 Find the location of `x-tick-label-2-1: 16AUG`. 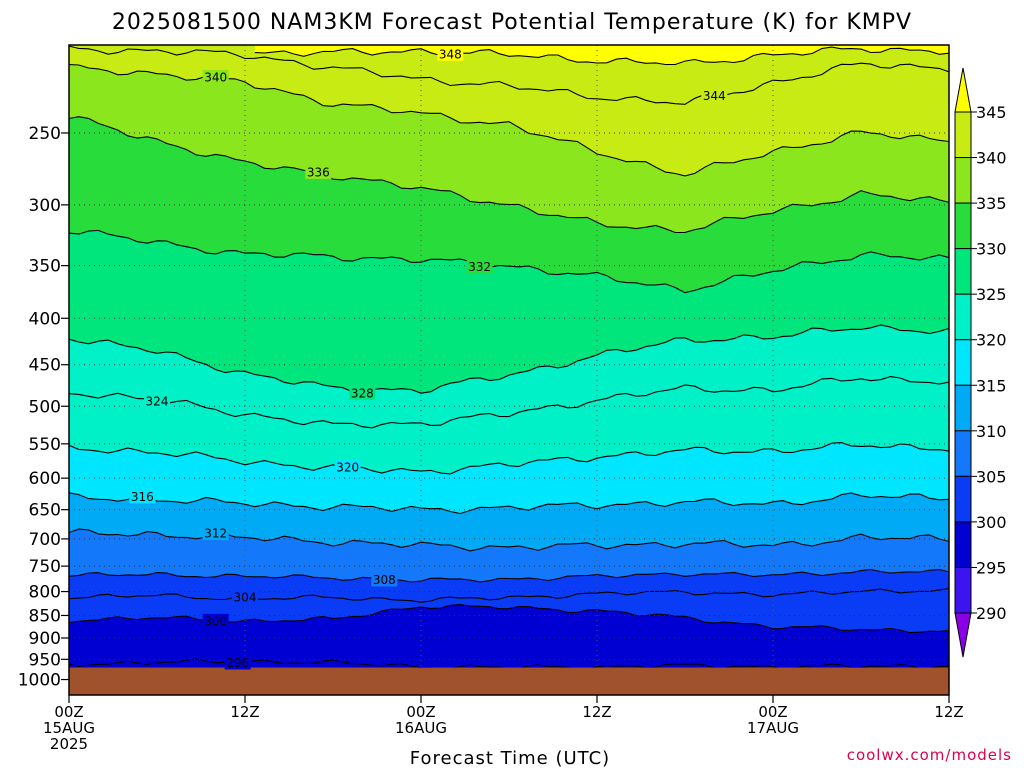

x-tick-label-2-1: 16AUG is located at coordinates (421, 728).